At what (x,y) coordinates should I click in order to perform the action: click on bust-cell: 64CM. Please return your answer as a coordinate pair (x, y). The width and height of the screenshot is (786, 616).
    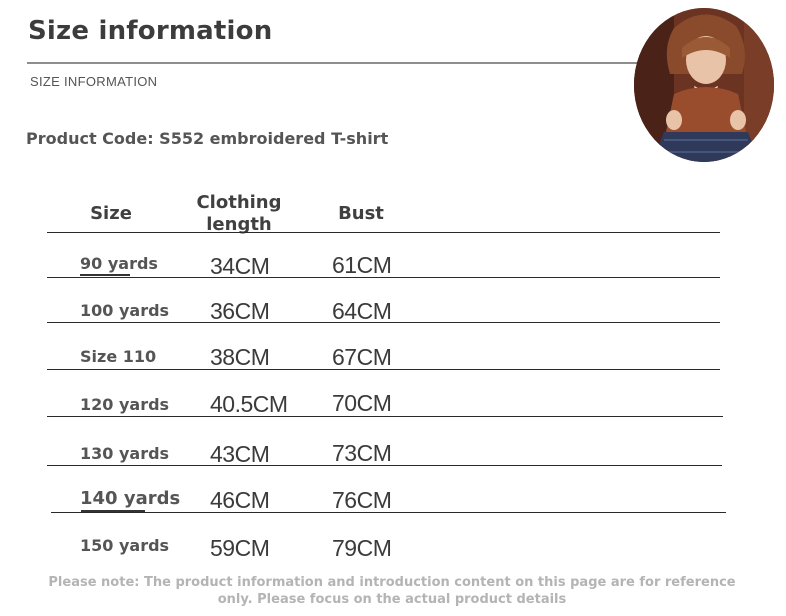
    Looking at the image, I should click on (362, 311).